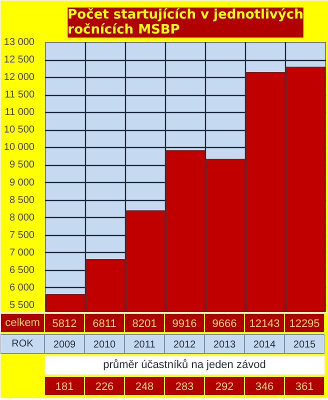 This screenshot has height=400, width=328. Describe the element at coordinates (22, 218) in the screenshot. I see `y-tick-label: 8 000` at that location.